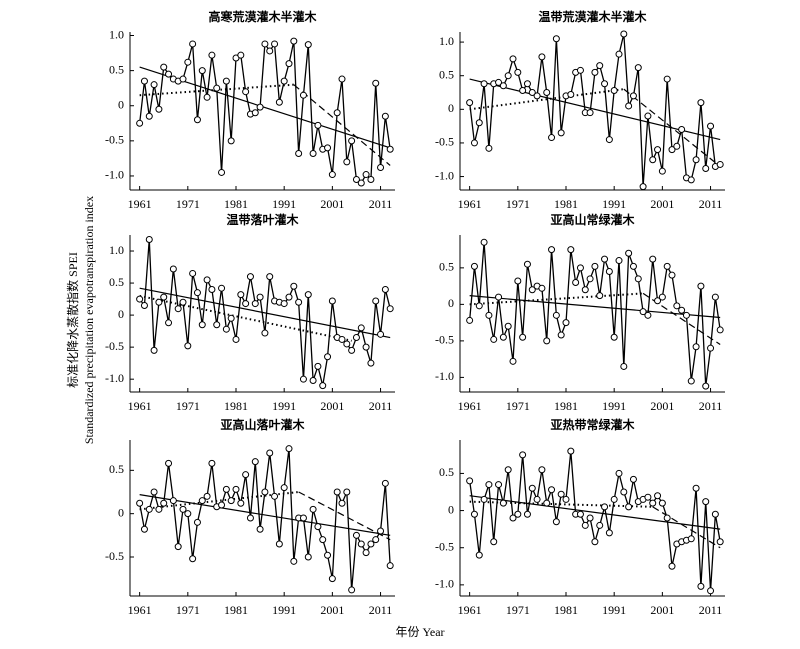 The height and width of the screenshot is (649, 800). What do you see at coordinates (332, 610) in the screenshot?
I see `x-tick-label: 2001` at bounding box center [332, 610].